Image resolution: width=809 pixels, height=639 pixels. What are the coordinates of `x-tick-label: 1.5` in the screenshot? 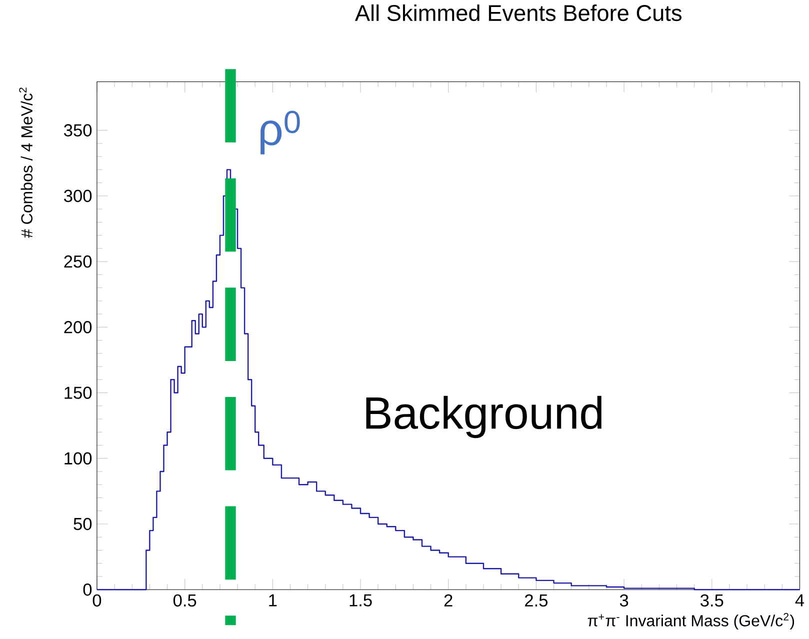 It's located at (361, 600).